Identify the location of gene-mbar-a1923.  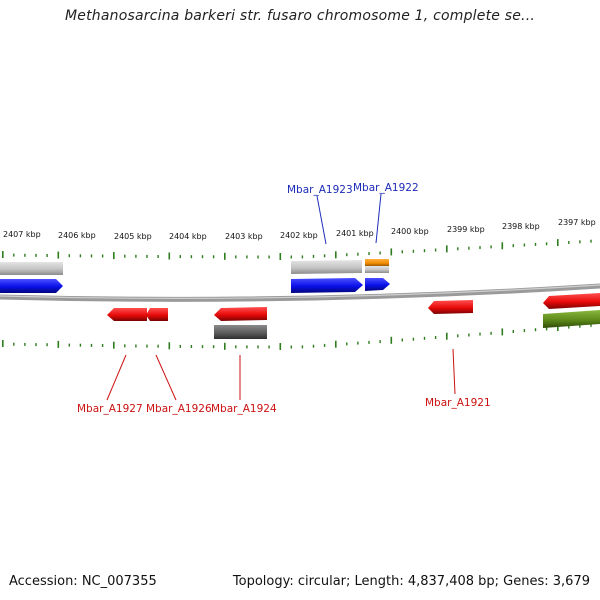
(327, 285).